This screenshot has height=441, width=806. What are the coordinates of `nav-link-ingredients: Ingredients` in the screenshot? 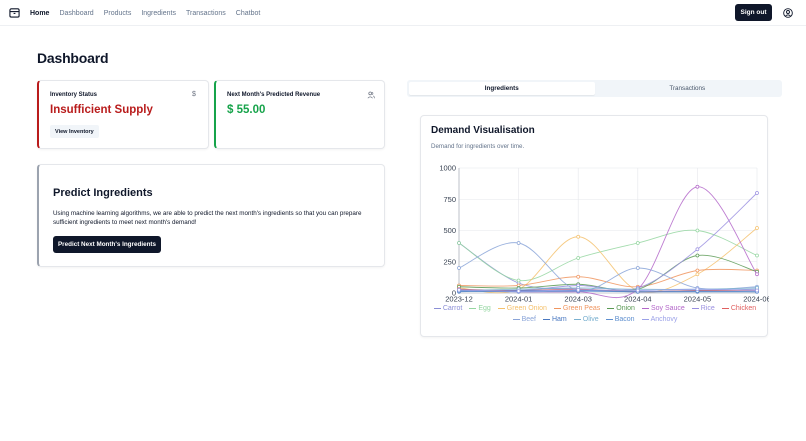 It's located at (158, 13).